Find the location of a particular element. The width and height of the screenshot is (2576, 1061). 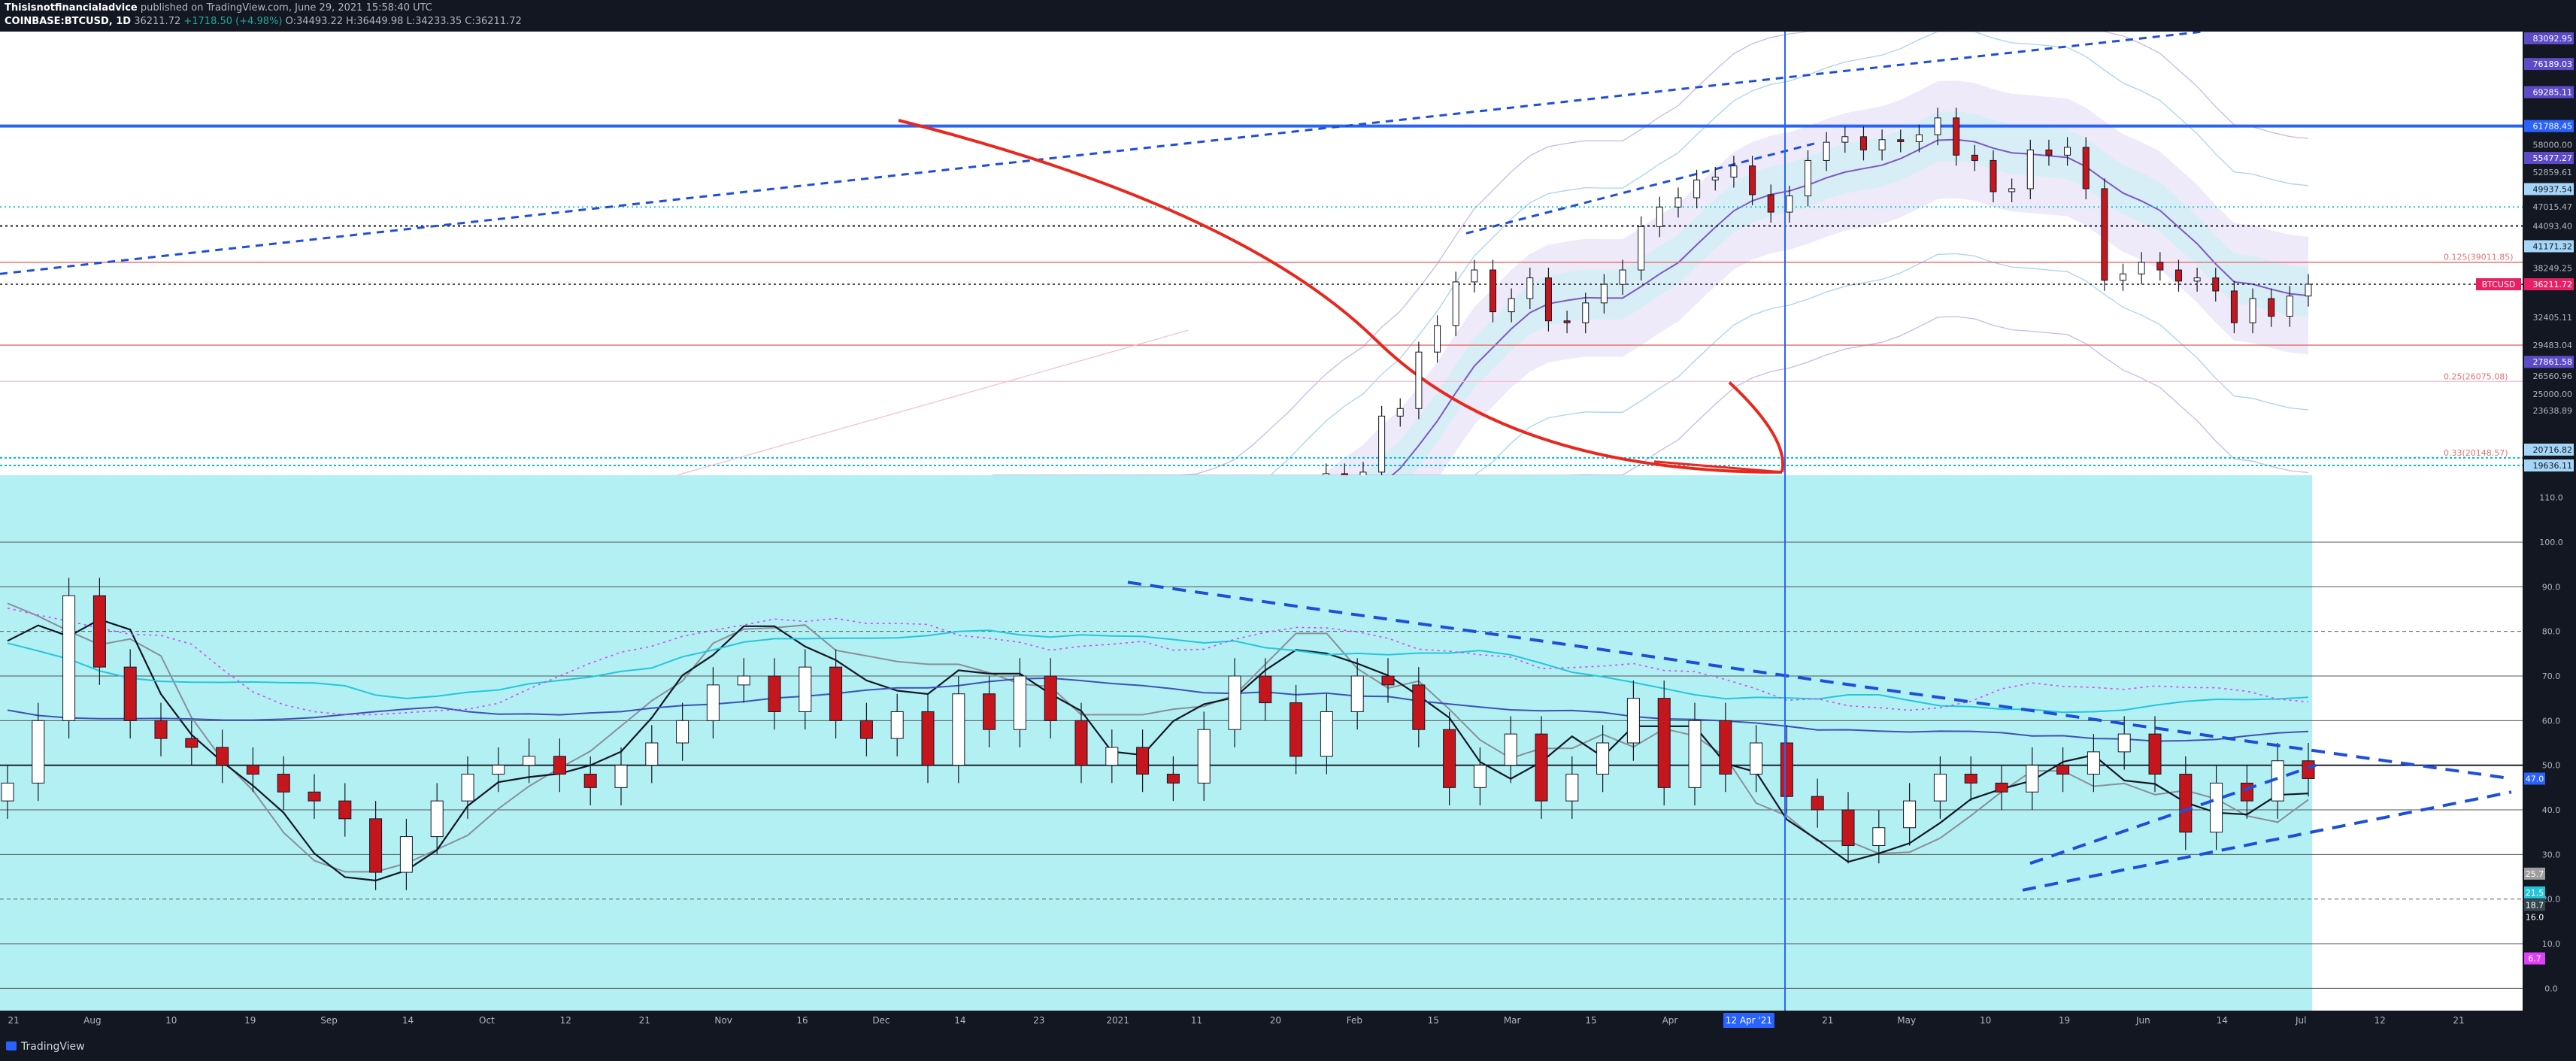

rsi-tick-label: 40.0 is located at coordinates (2551, 810).